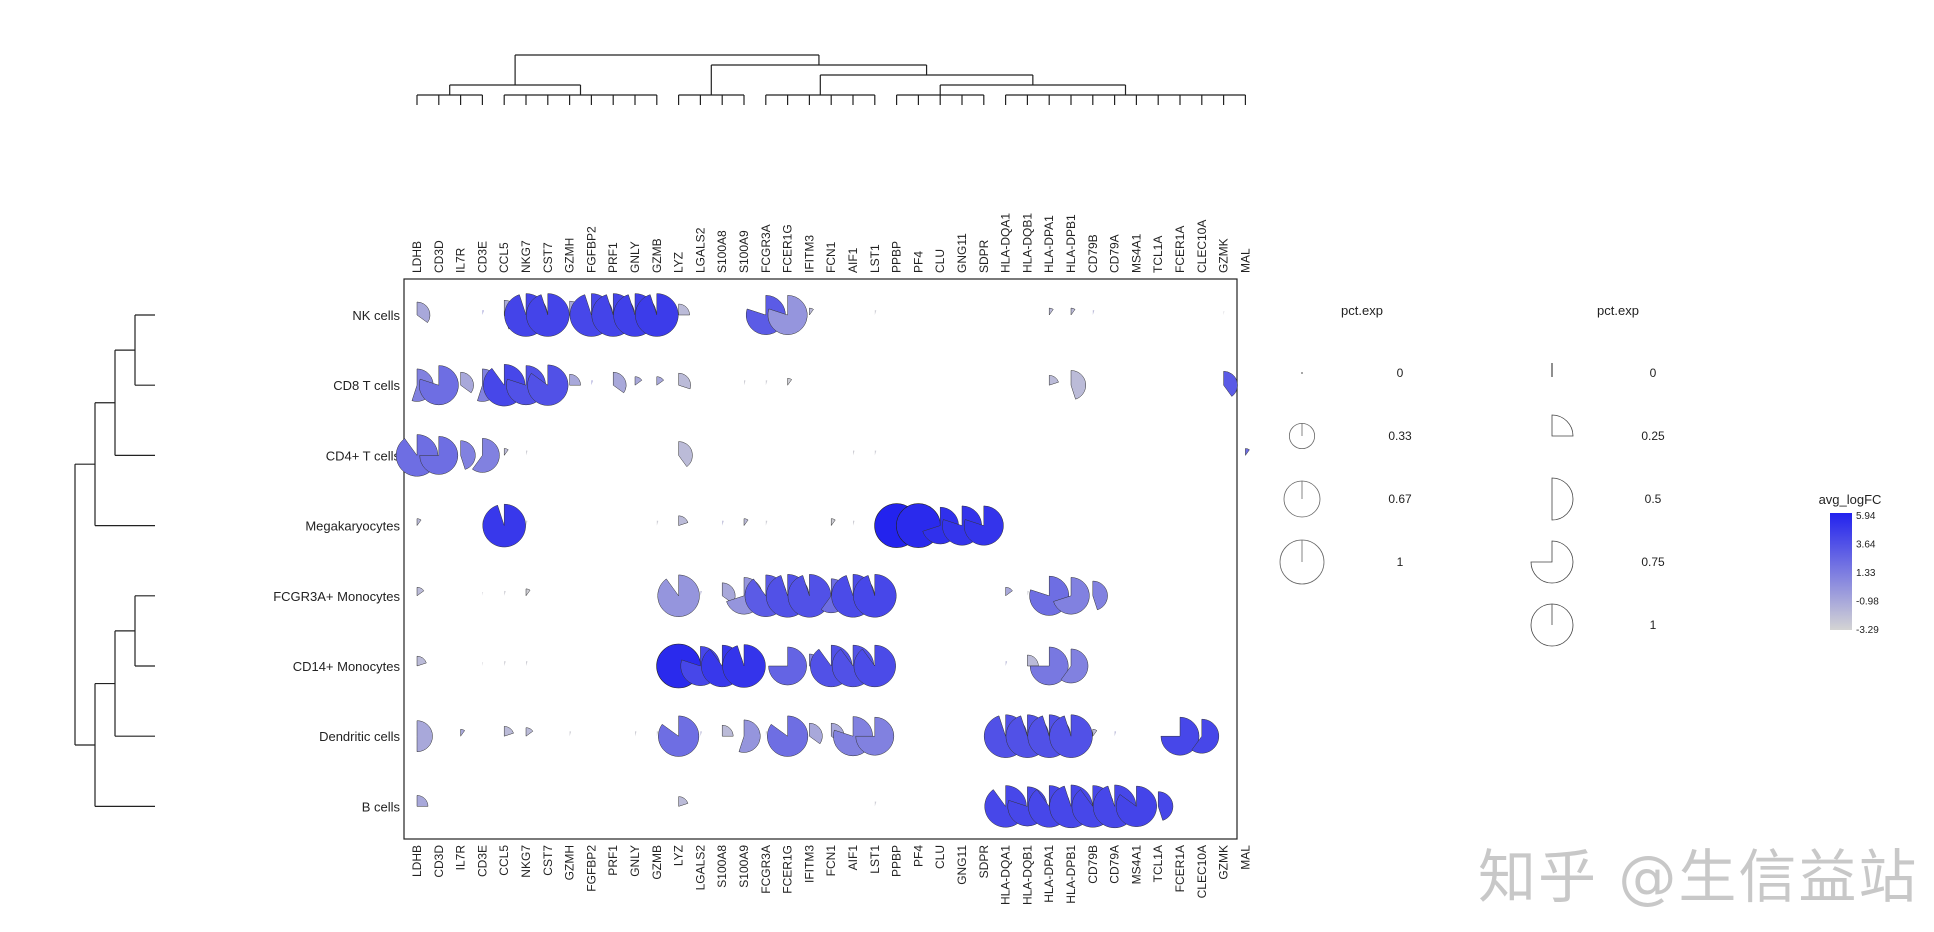 Image resolution: width=1934 pixels, height=932 pixels. I want to click on gene-label-top: HLA-DPB1, so click(1071, 243).